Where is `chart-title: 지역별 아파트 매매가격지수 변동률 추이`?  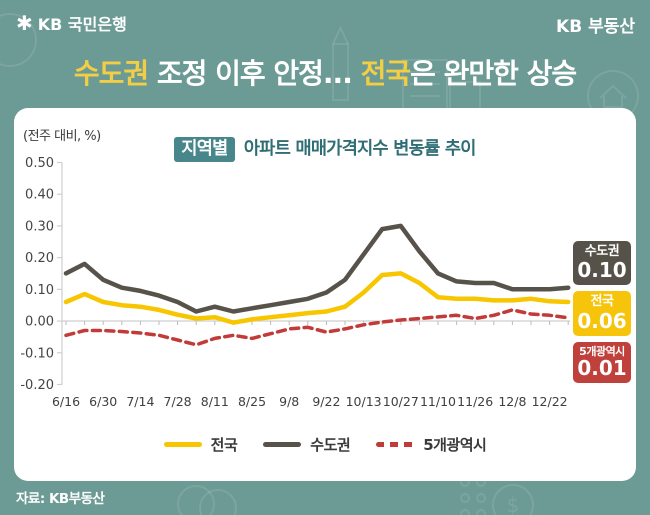 chart-title: 지역별 아파트 매매가격지수 변동률 추이 is located at coordinates (325, 148).